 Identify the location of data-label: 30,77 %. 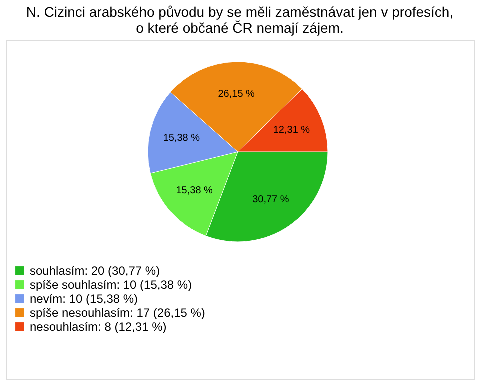
(271, 200).